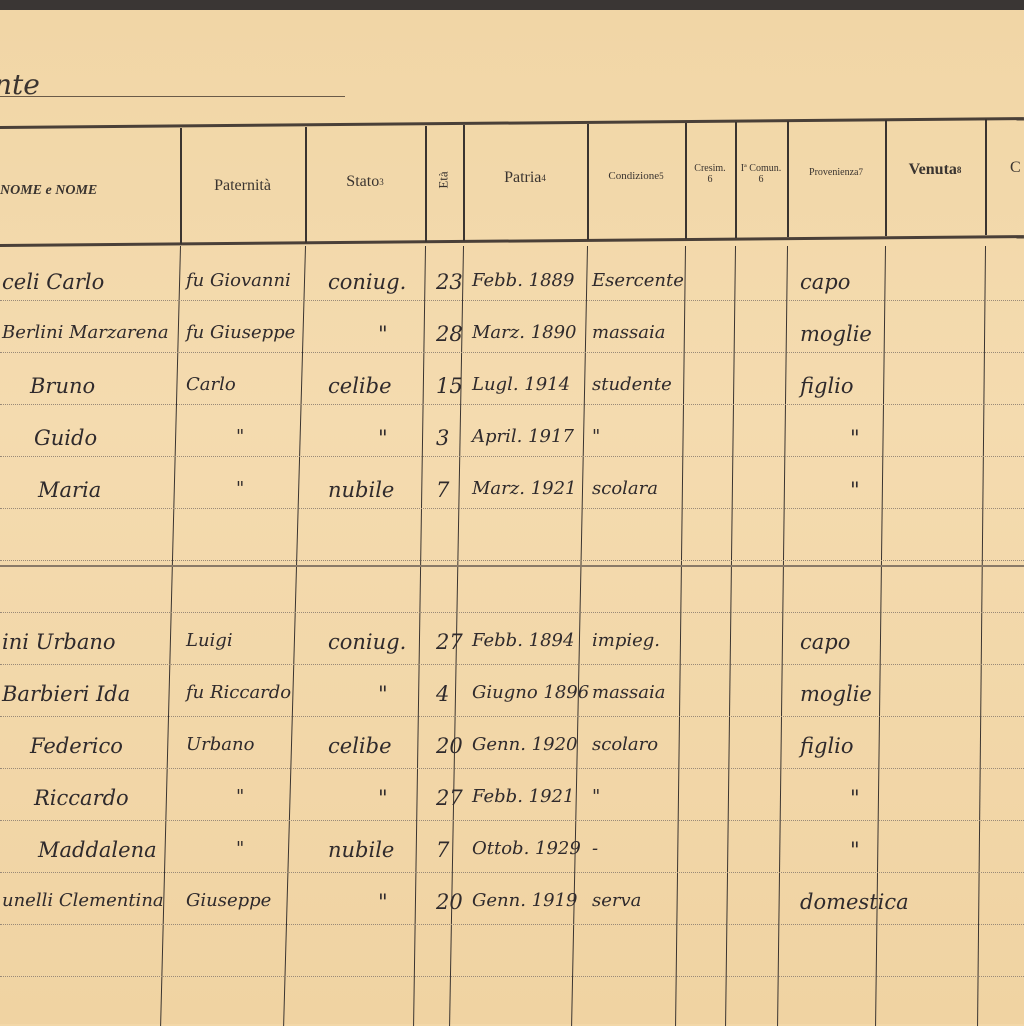 The height and width of the screenshot is (1026, 1024). I want to click on cell-paternita: fu Giovanni, so click(238, 280).